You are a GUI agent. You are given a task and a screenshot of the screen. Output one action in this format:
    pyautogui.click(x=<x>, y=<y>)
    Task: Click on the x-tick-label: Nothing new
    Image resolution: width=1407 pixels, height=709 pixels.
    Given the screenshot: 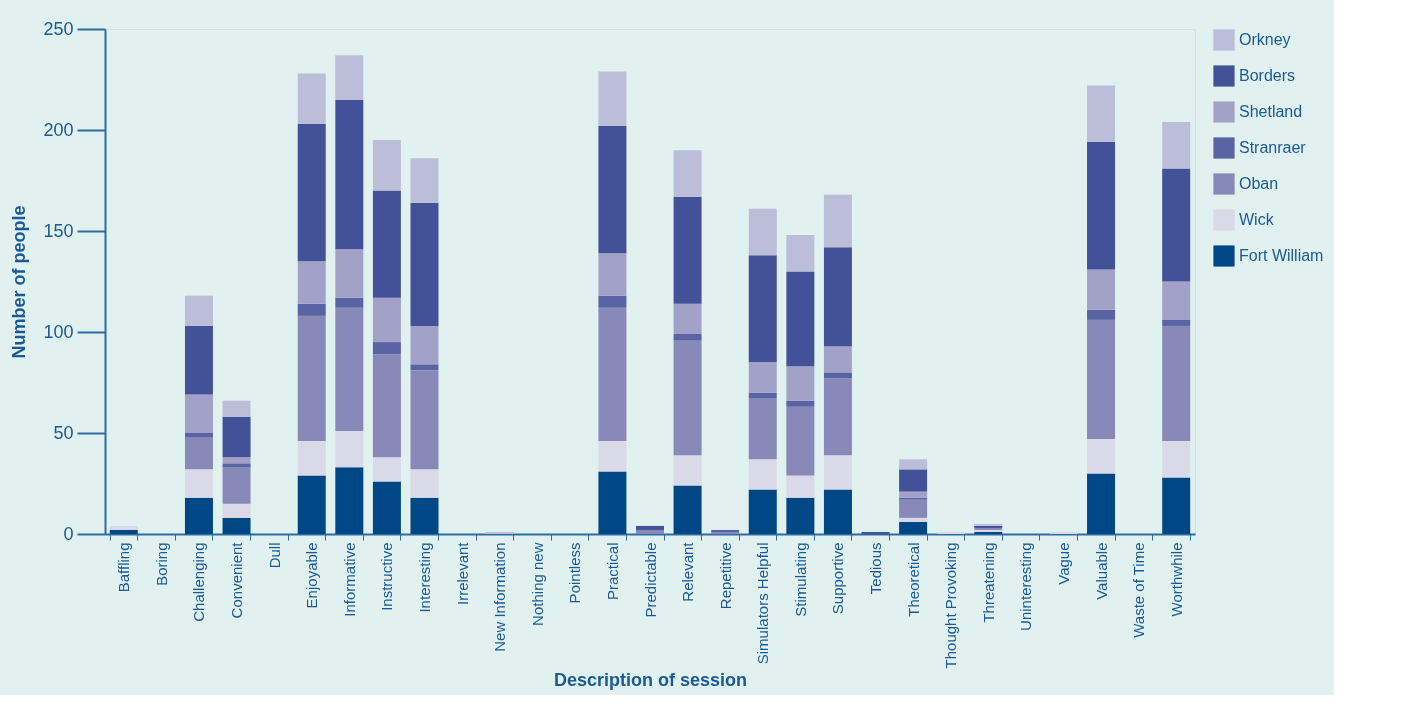 What is the action you would take?
    pyautogui.click(x=537, y=584)
    